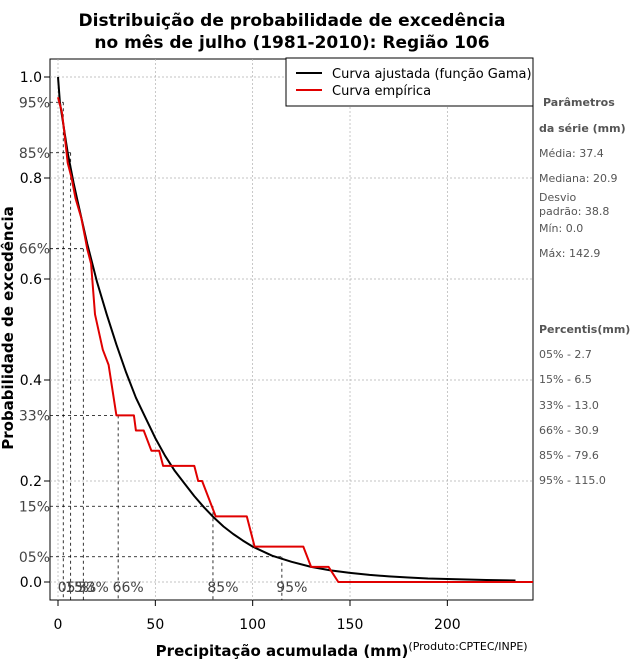 The width and height of the screenshot is (640, 660). Describe the element at coordinates (34, 250) in the screenshot. I see `y-percent-label: 66%` at that location.